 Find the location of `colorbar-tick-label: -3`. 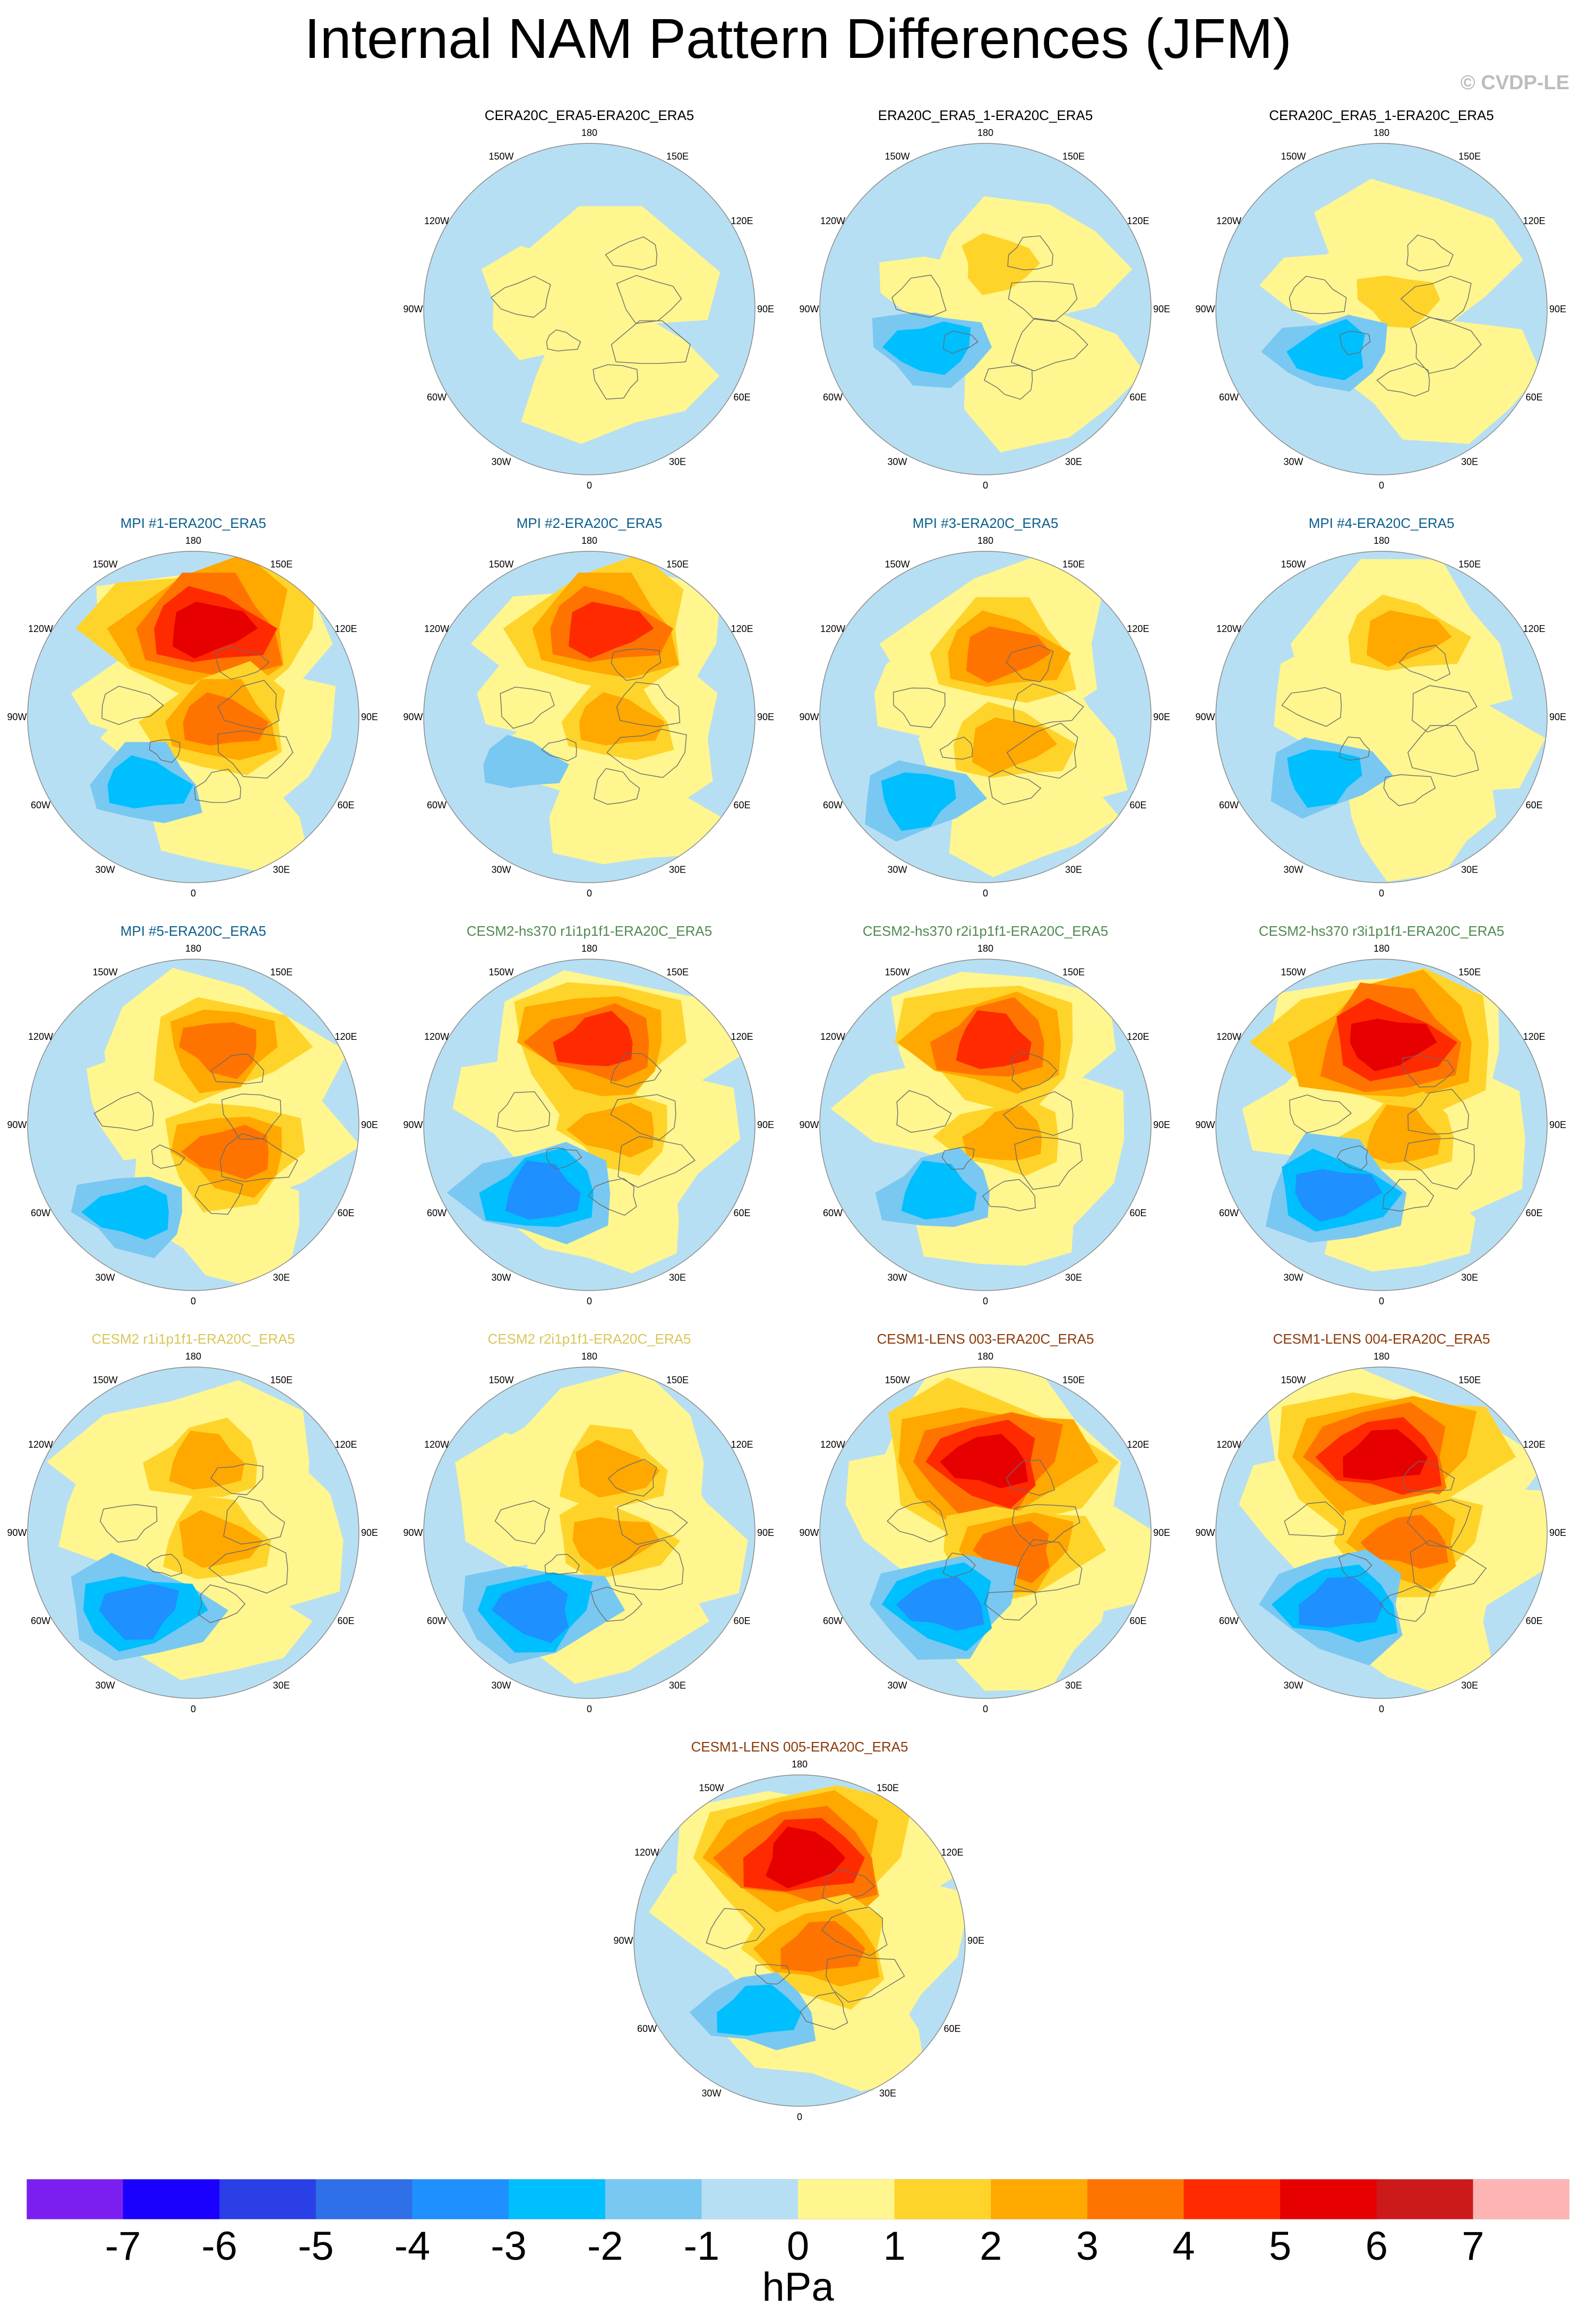

colorbar-tick-label: -3 is located at coordinates (509, 2246).